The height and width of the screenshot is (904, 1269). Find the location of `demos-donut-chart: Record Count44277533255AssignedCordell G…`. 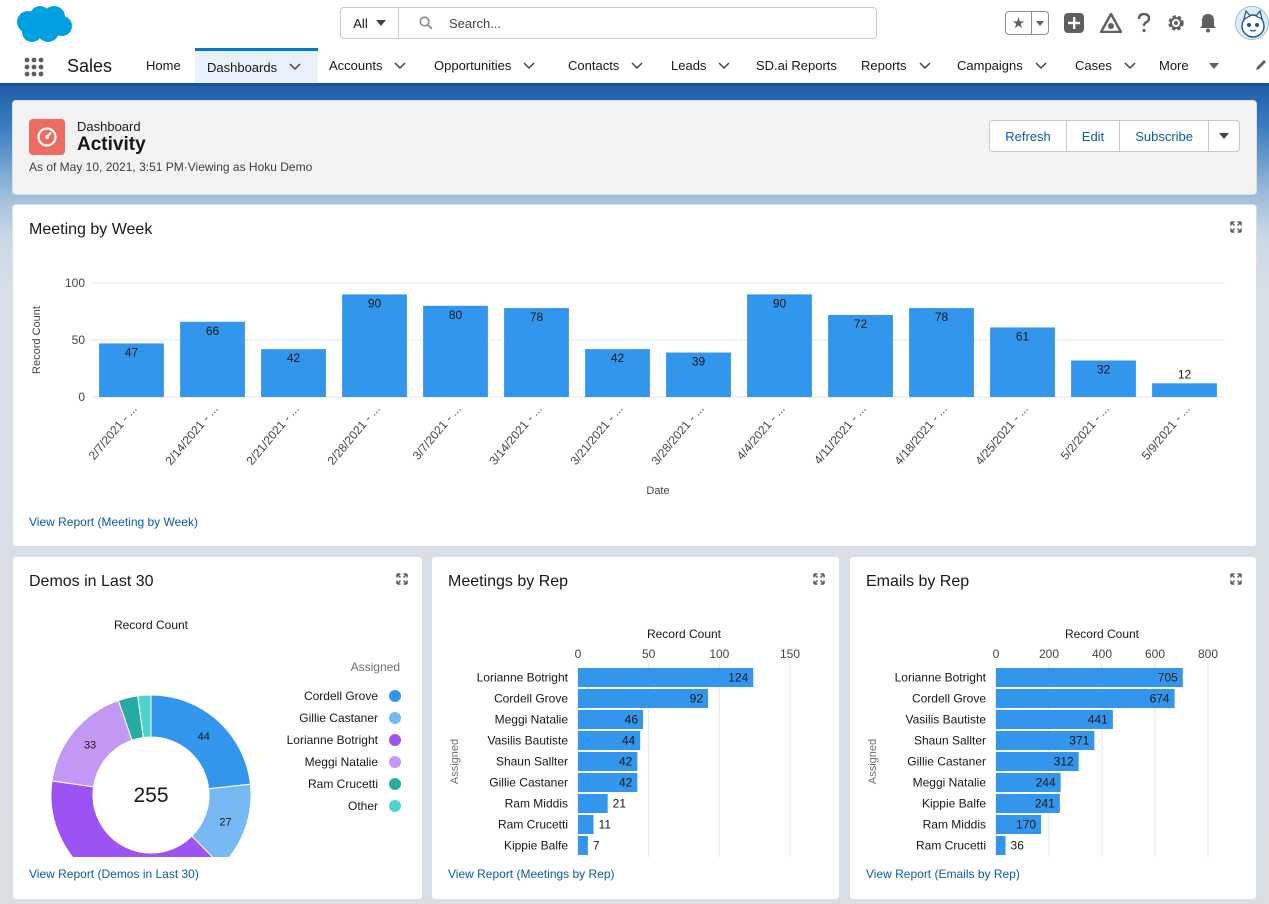

demos-donut-chart: Record Count44277533255AssignedCordell G… is located at coordinates (225, 737).